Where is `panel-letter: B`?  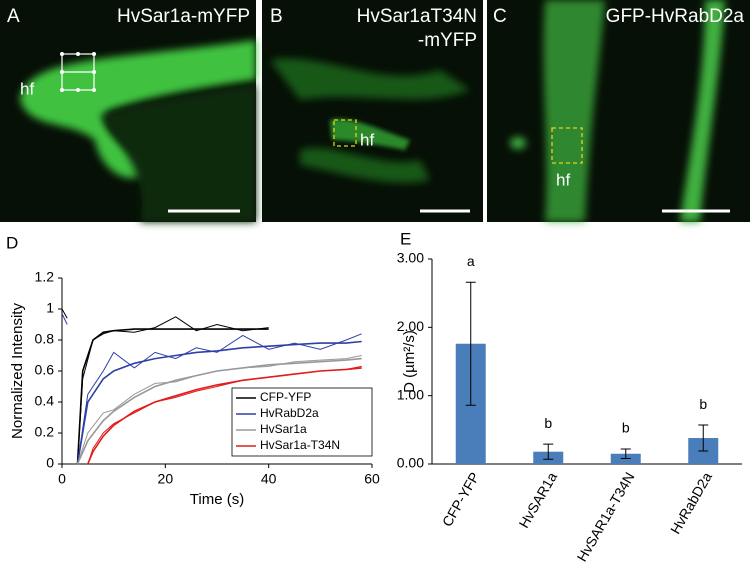
panel-letter: B is located at coordinates (276, 16).